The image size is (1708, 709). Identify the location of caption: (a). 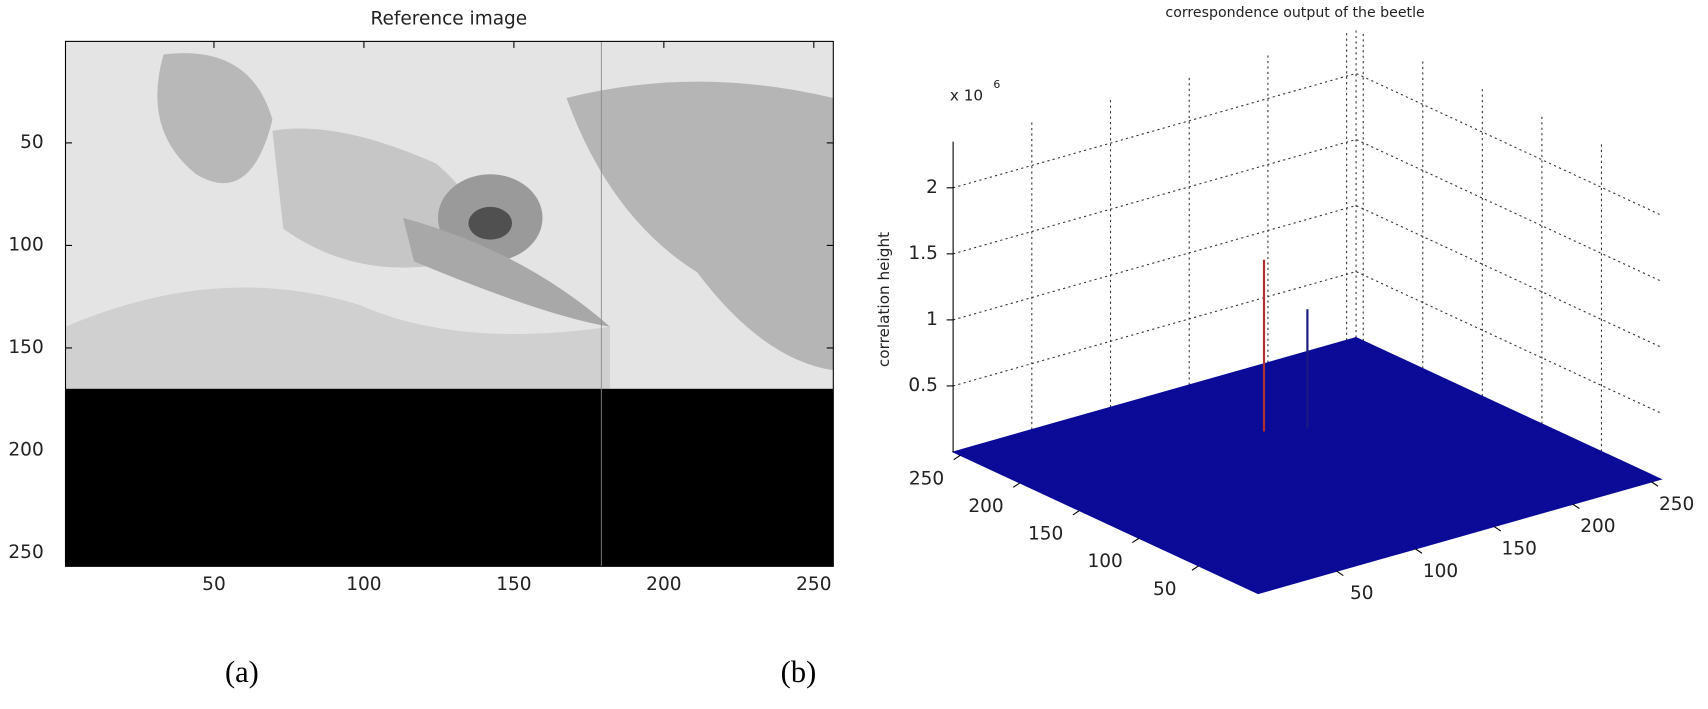
(242, 672).